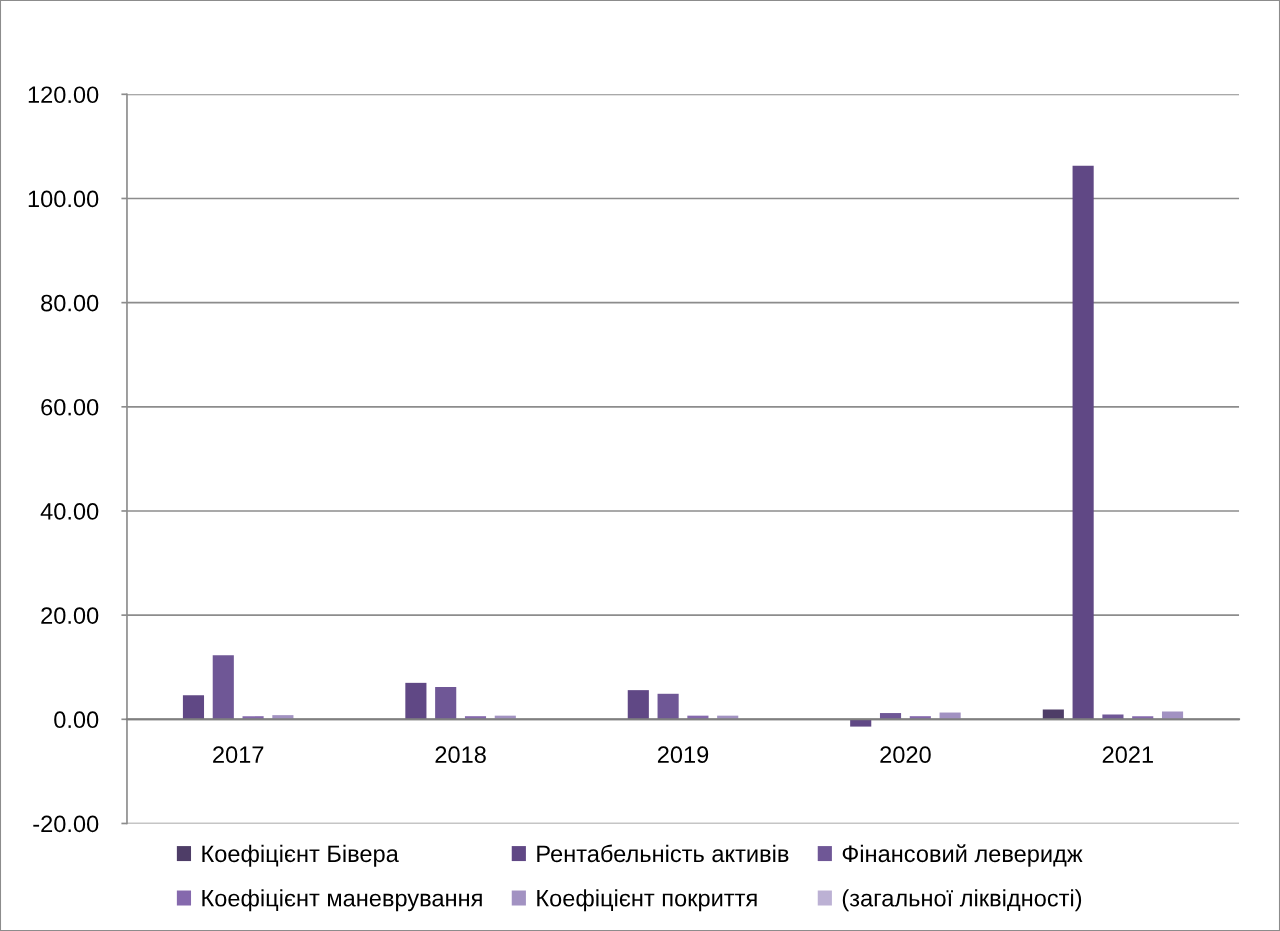 The image size is (1280, 931). What do you see at coordinates (63, 95) in the screenshot?
I see `y-tick-label: 120.00` at bounding box center [63, 95].